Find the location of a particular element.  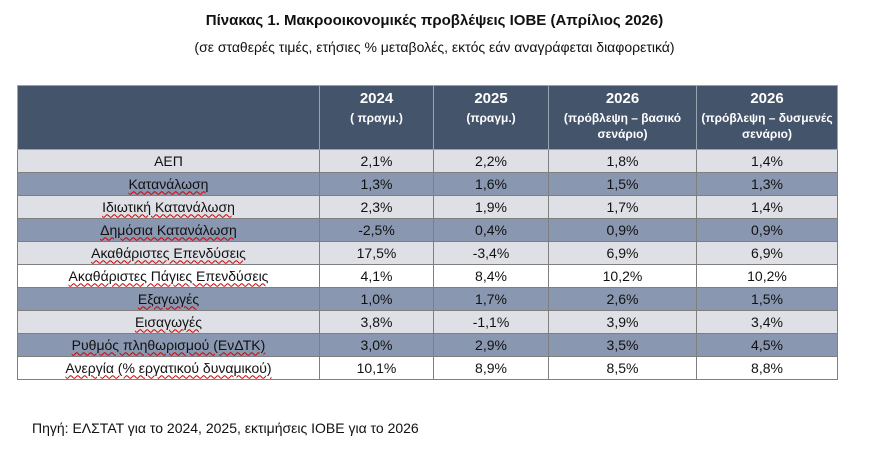

header-year: 2025 is located at coordinates (491, 98).